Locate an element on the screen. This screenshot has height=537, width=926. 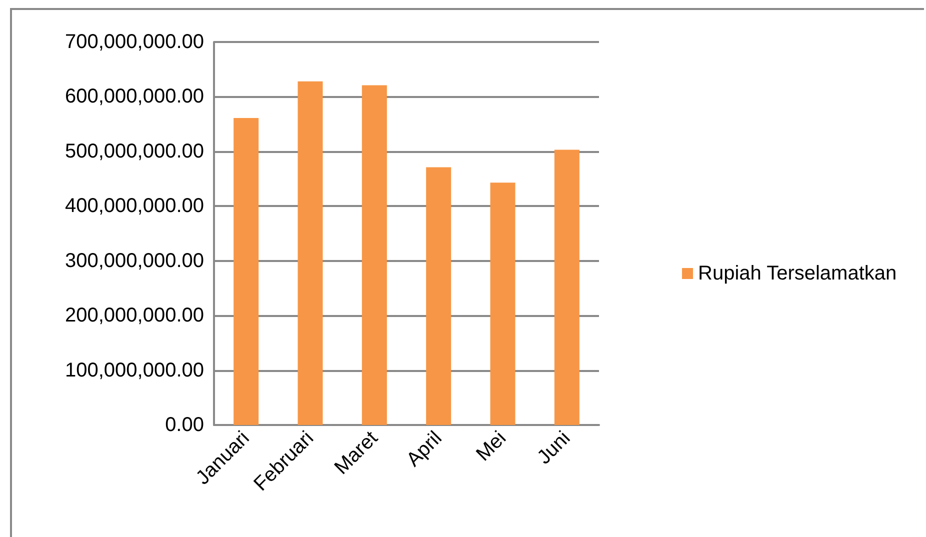
y-tick-label: 300,000,000.00 is located at coordinates (134, 261).